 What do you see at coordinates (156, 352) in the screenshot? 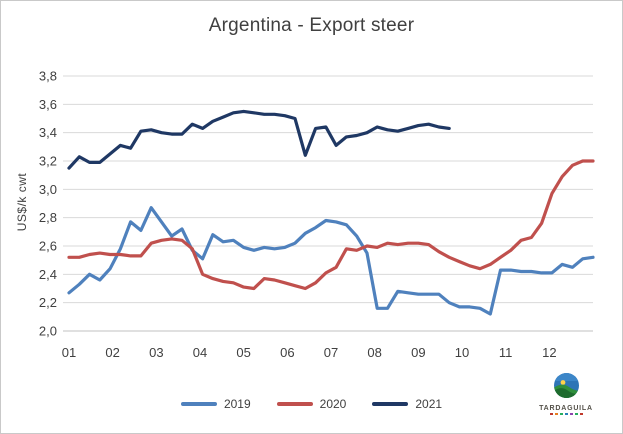
I see `x-tick-label: 03` at bounding box center [156, 352].